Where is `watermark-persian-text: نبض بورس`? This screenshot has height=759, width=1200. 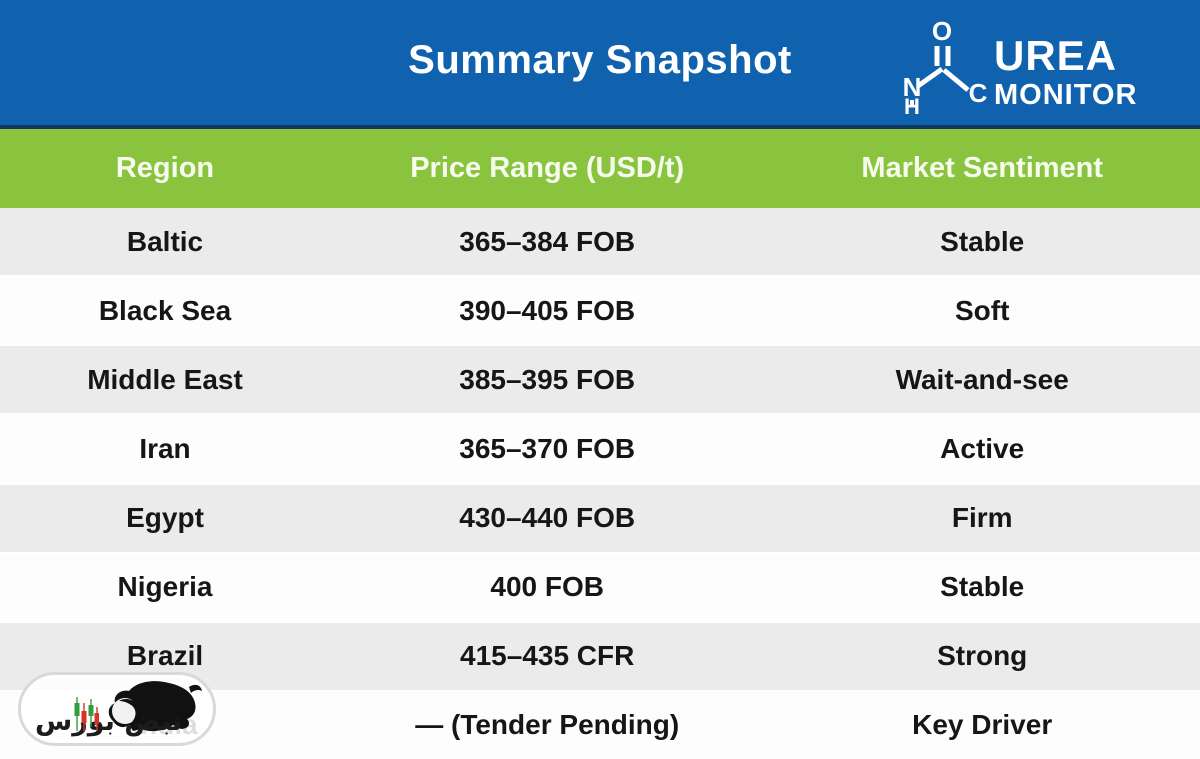
watermark-persian-text: نبض بورس is located at coordinates (109, 721).